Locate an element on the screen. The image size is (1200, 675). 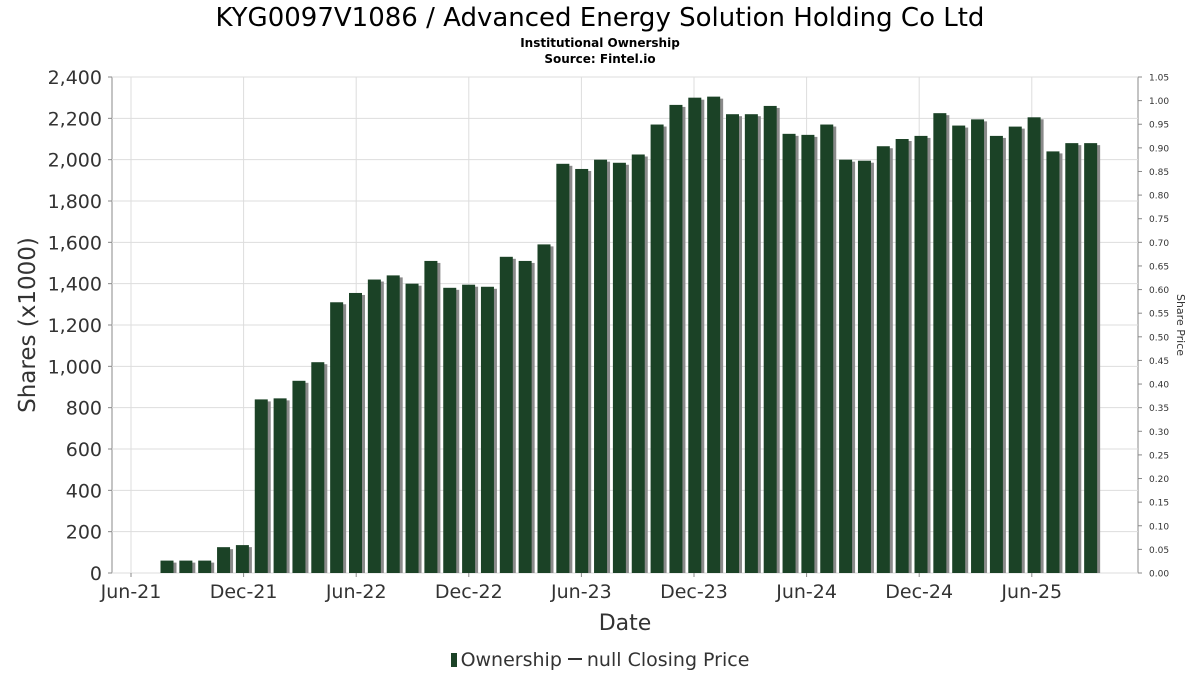
y-tick-label: 2,400 is located at coordinates (75, 78).